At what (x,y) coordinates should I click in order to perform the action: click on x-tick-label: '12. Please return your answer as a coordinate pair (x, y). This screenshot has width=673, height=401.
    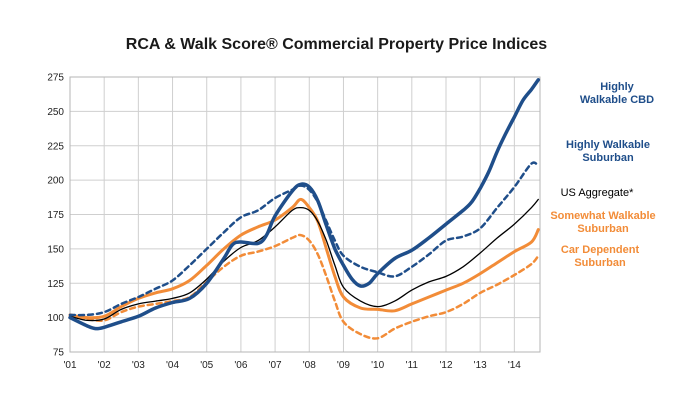
    Looking at the image, I should click on (445, 365).